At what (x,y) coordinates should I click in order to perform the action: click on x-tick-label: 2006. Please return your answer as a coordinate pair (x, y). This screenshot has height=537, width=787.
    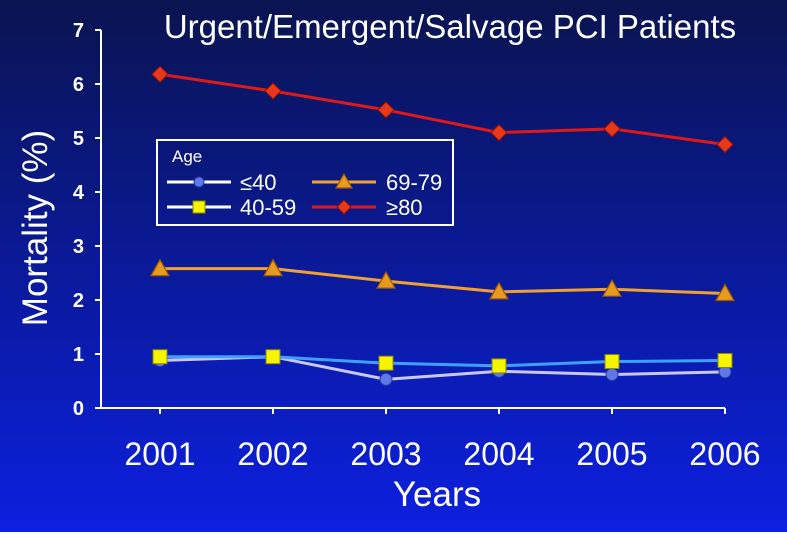
    Looking at the image, I should click on (724, 454).